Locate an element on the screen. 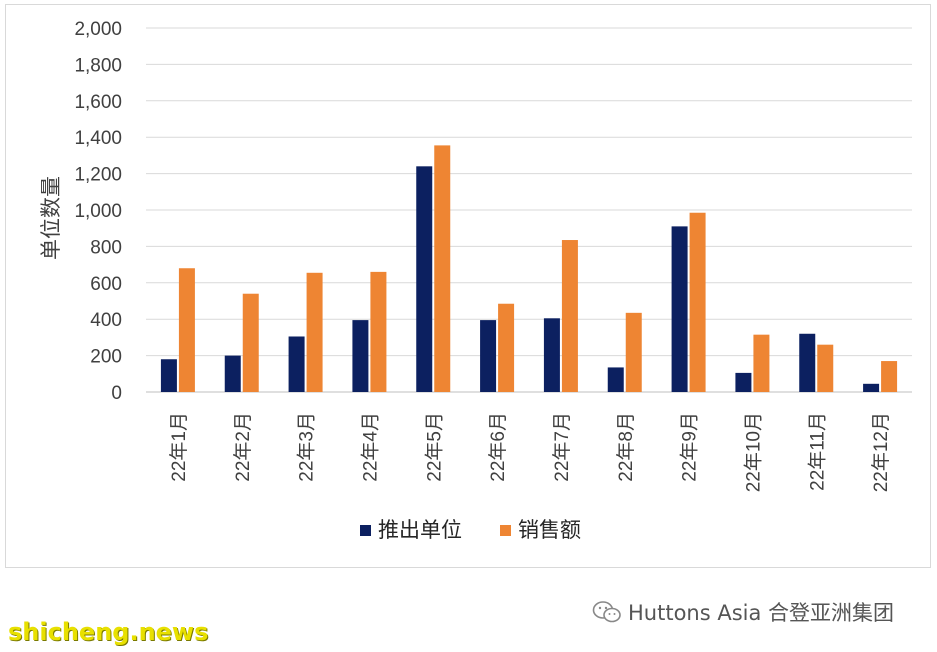 The image size is (937, 652). x-tick-label: 22年8月 is located at coordinates (626, 447).